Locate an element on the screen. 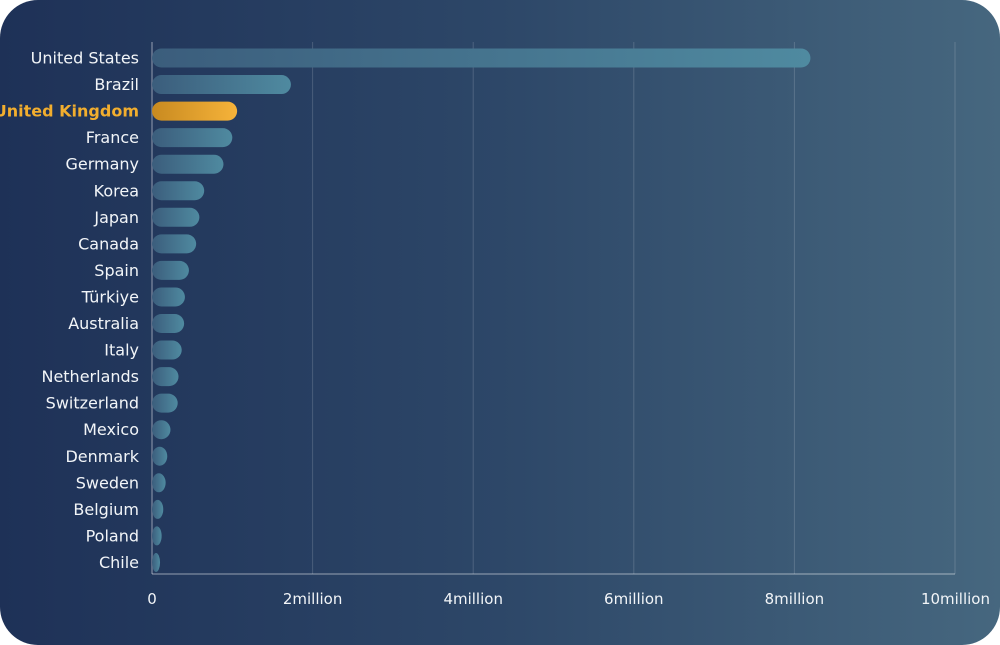 This screenshot has height=645, width=1000. category-label: Chile is located at coordinates (119, 562).